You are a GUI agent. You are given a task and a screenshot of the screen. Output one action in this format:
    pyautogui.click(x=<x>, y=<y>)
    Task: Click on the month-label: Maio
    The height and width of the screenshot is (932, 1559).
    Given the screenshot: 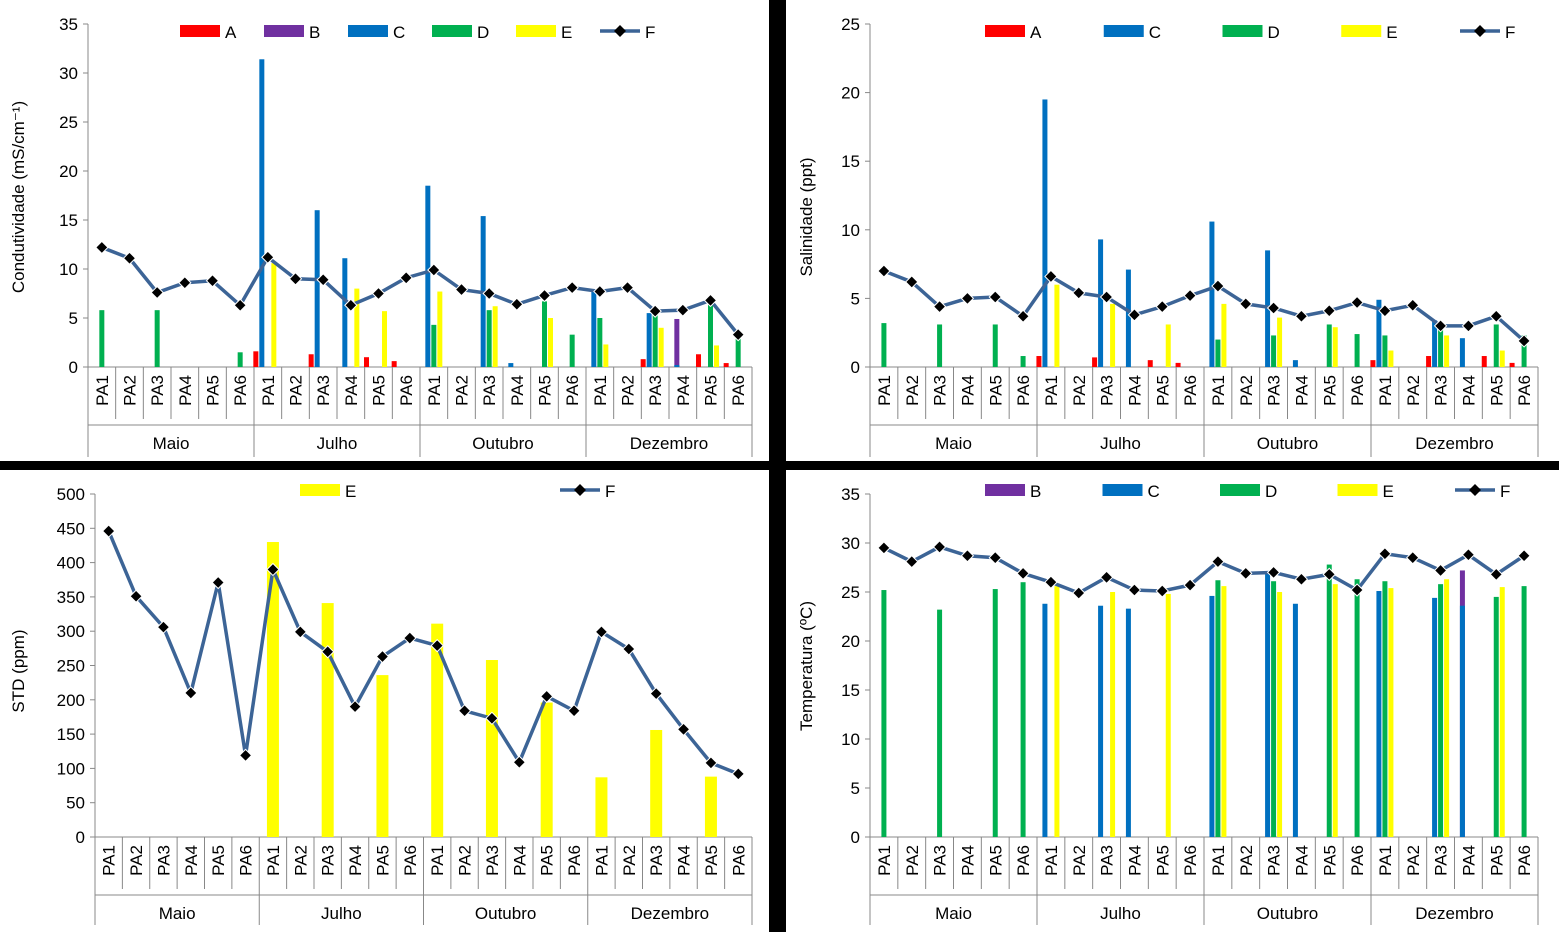 What is the action you would take?
    pyautogui.click(x=953, y=443)
    